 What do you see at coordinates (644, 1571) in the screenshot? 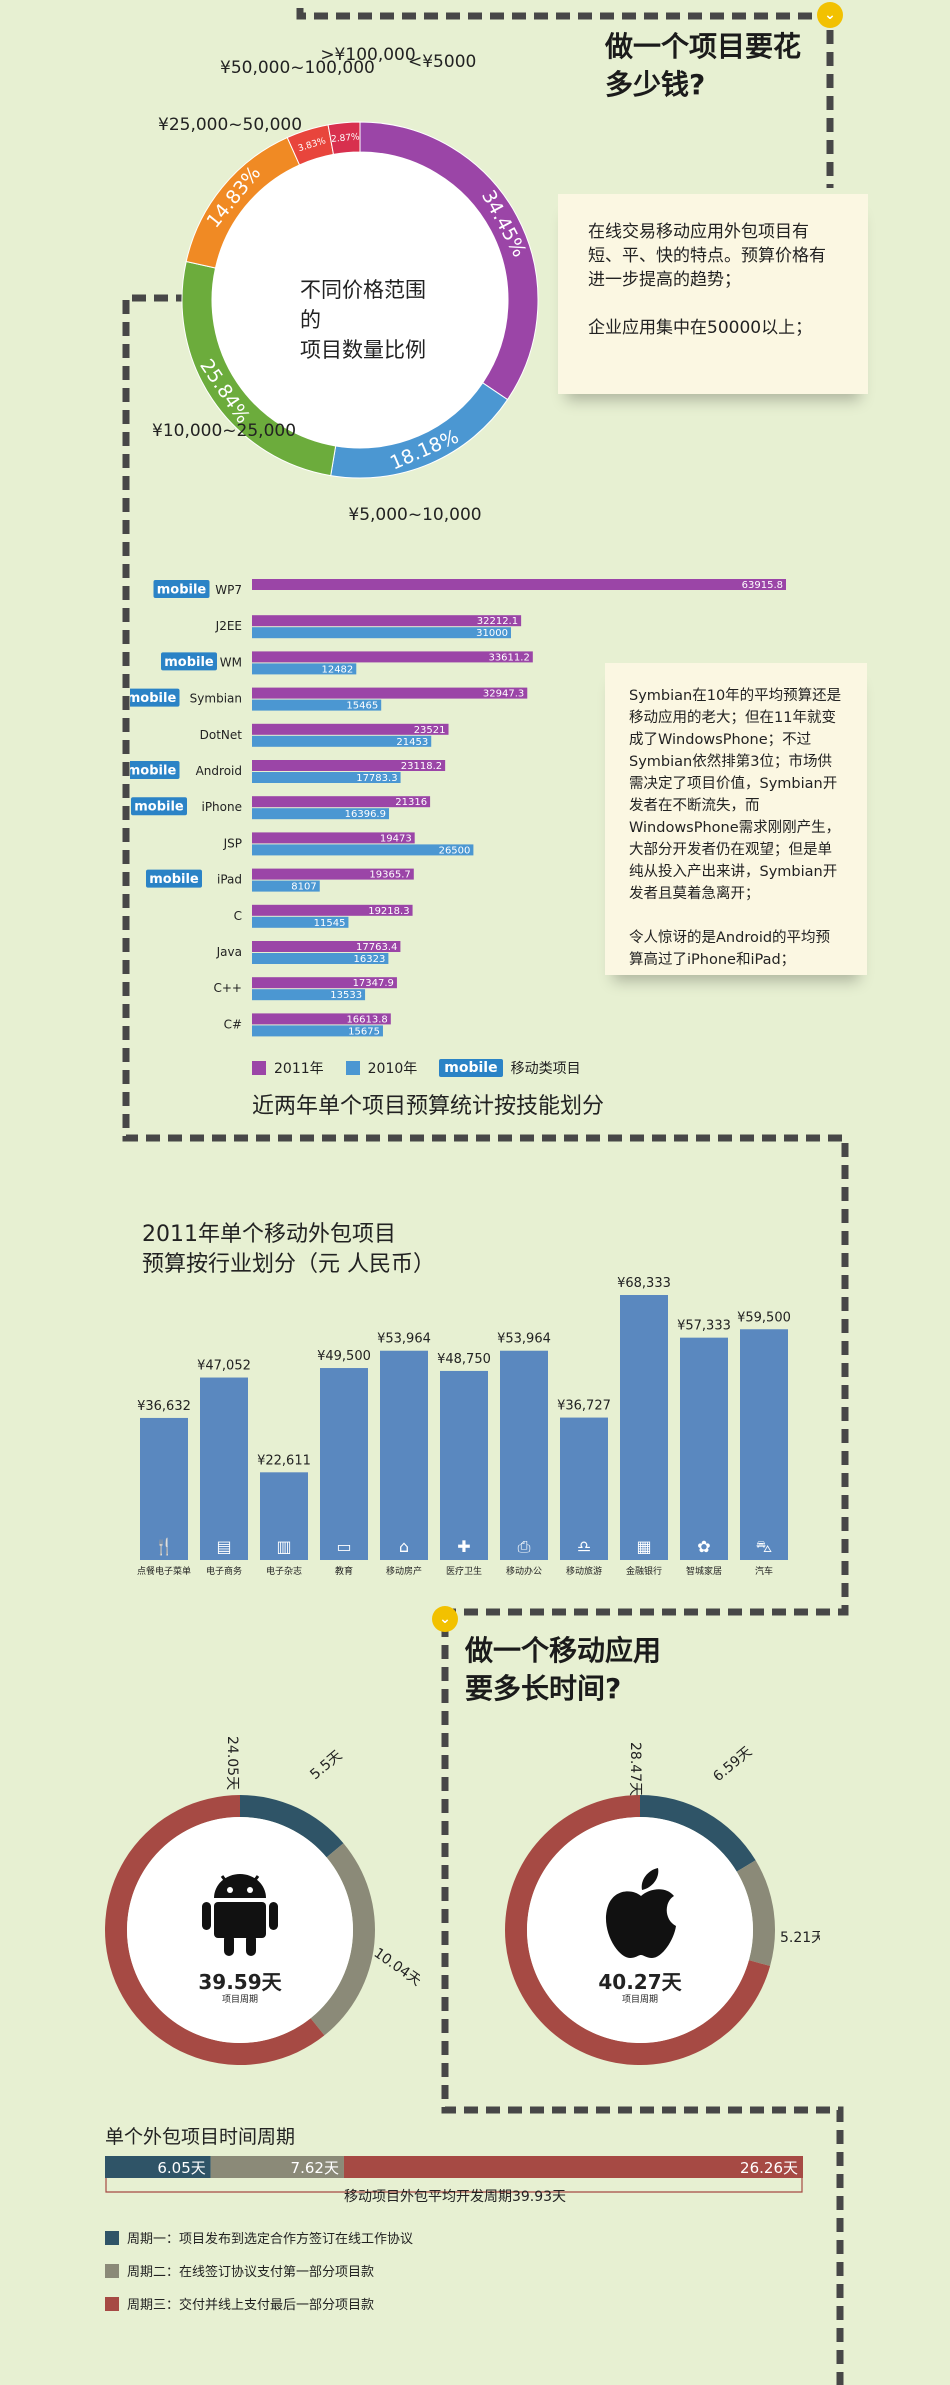
I see `industry-category-label: 金融银行` at bounding box center [644, 1571].